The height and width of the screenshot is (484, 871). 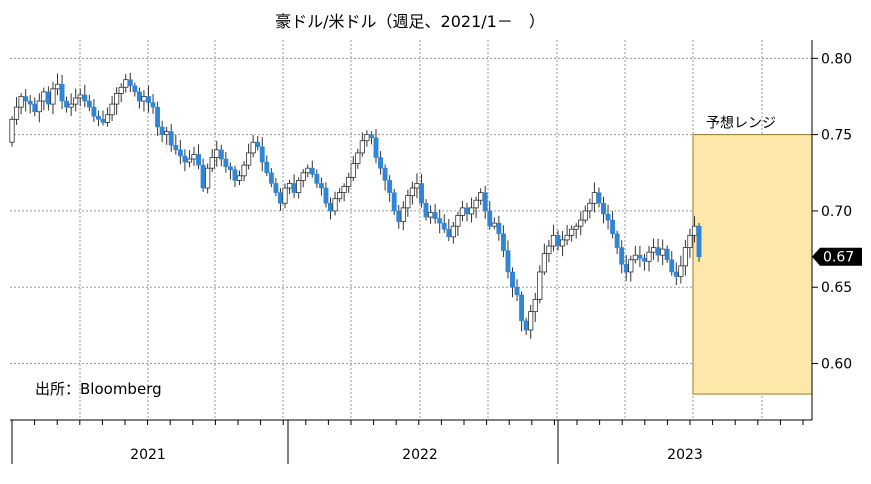 What do you see at coordinates (148, 455) in the screenshot?
I see `x-year-label: 2021` at bounding box center [148, 455].